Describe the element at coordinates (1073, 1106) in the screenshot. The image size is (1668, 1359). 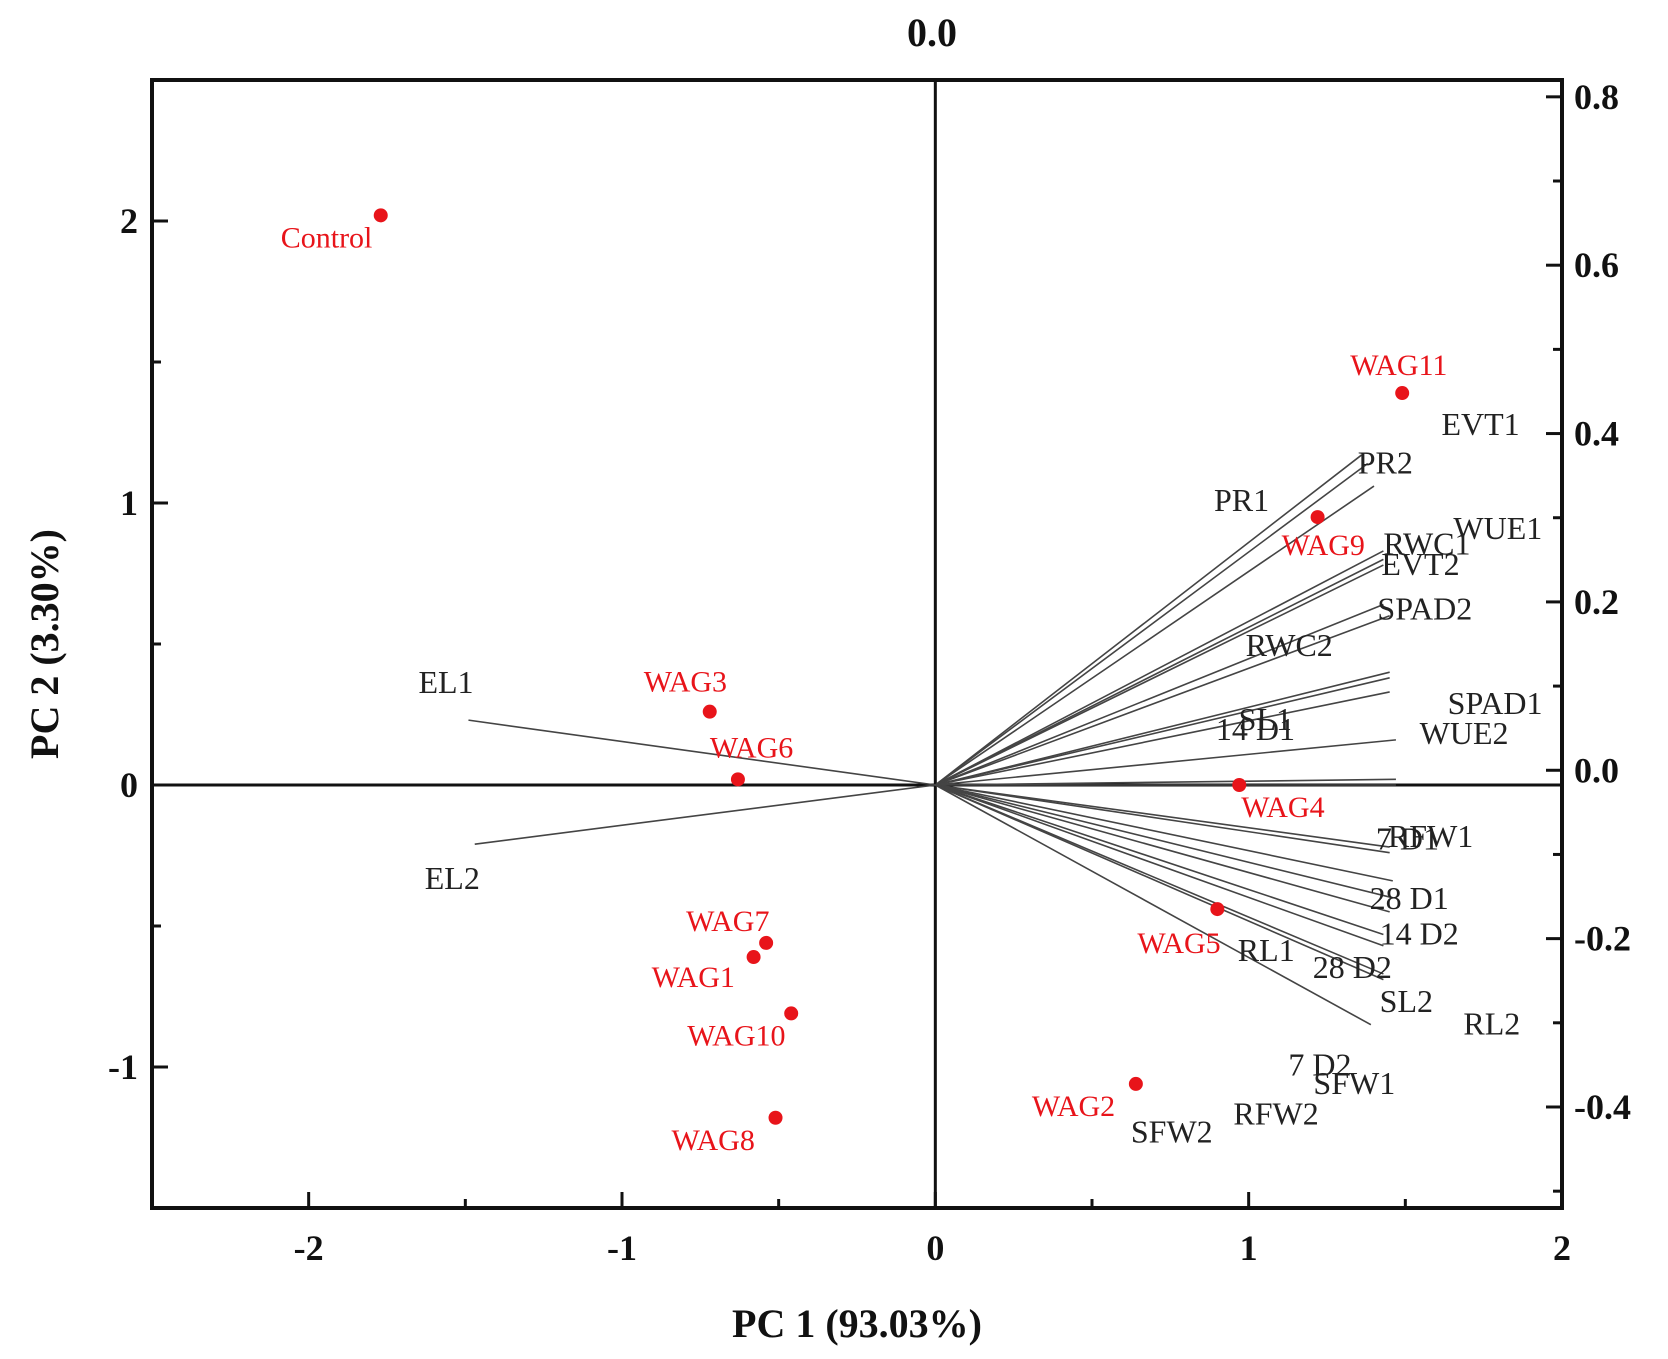
I see `point-label: WAG2` at that location.